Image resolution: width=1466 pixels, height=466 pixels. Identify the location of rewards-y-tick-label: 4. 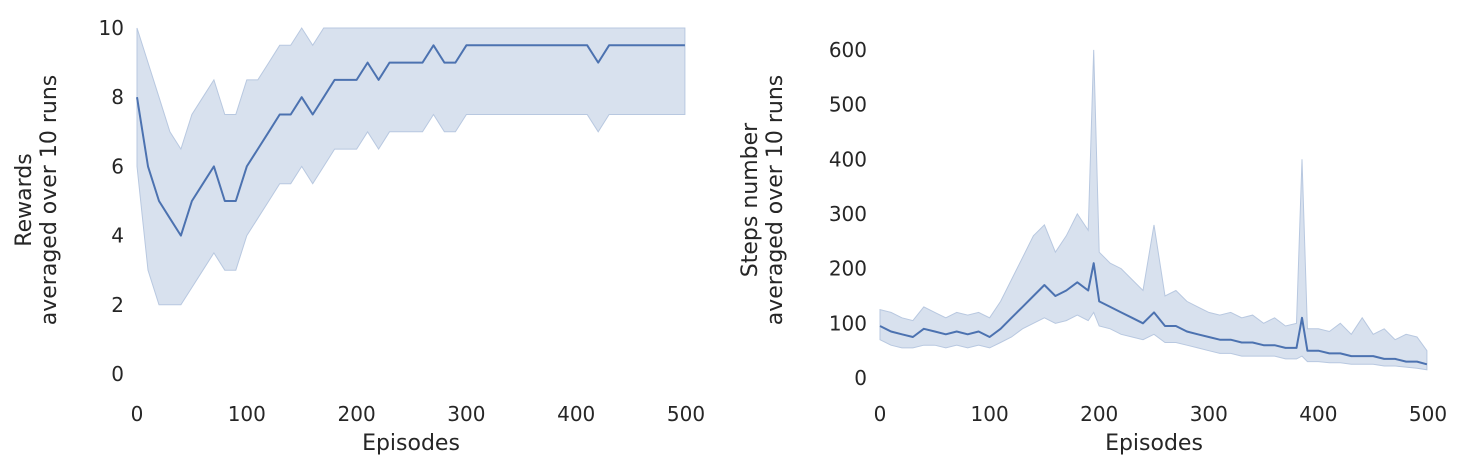
(117, 236).